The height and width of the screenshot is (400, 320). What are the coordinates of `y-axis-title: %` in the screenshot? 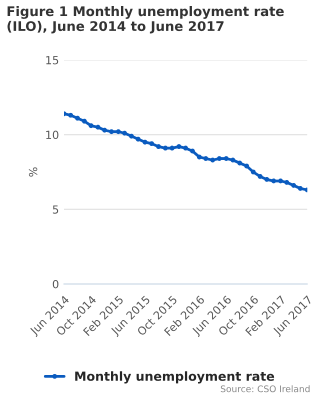 It's located at (33, 172).